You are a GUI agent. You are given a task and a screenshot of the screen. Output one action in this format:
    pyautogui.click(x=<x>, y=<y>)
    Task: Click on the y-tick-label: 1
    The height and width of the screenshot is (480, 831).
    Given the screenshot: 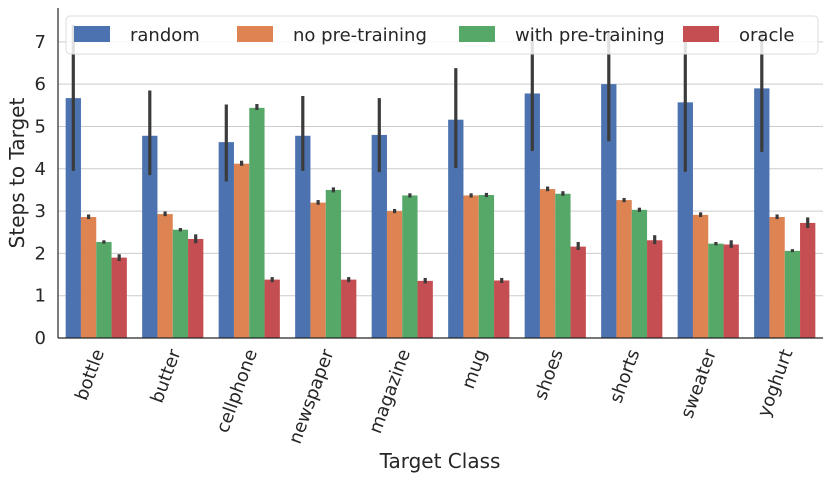 What is the action you would take?
    pyautogui.click(x=40, y=296)
    